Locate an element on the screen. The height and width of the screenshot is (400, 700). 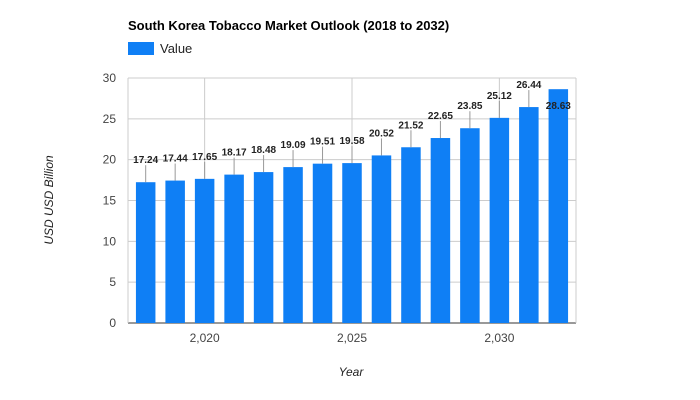
legend-label: Value is located at coordinates (176, 48).